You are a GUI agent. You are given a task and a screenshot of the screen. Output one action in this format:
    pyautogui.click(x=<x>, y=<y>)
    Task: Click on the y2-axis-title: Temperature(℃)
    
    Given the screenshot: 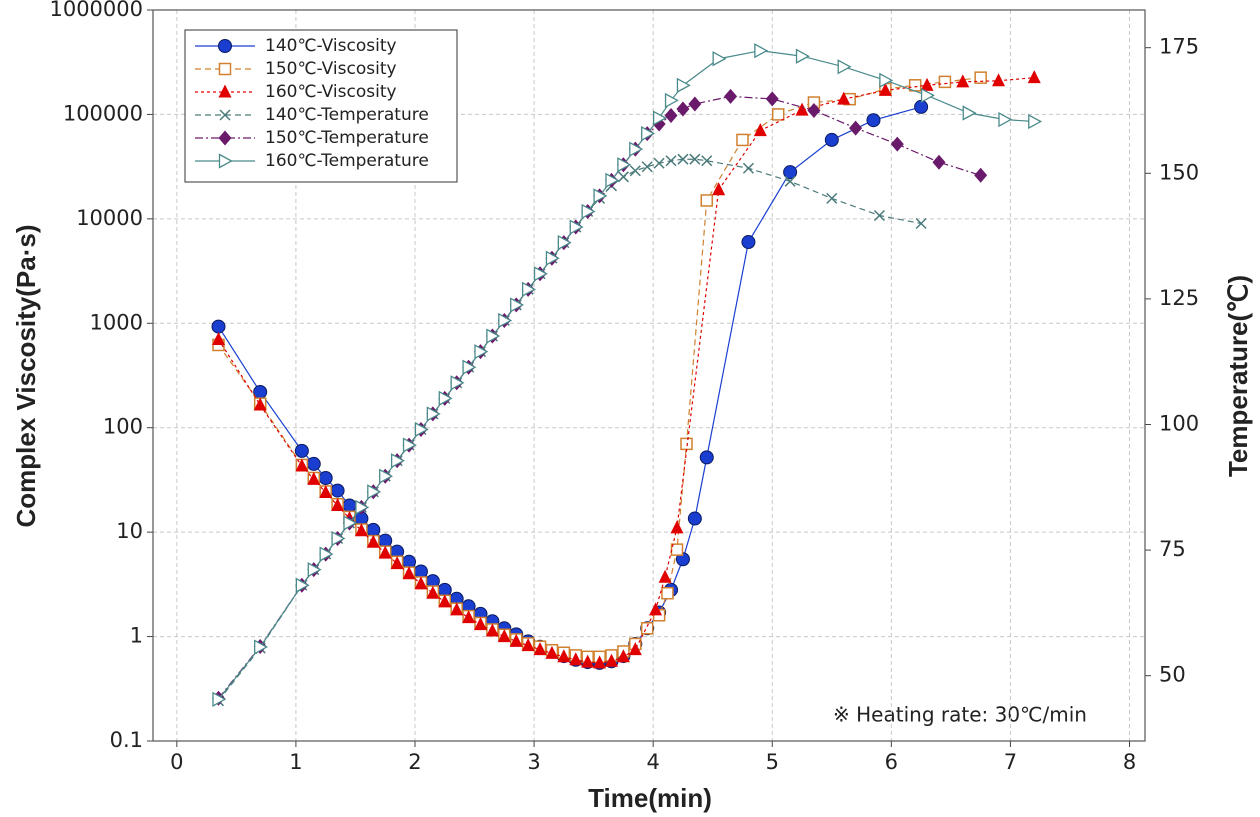 What is the action you would take?
    pyautogui.click(x=1238, y=376)
    